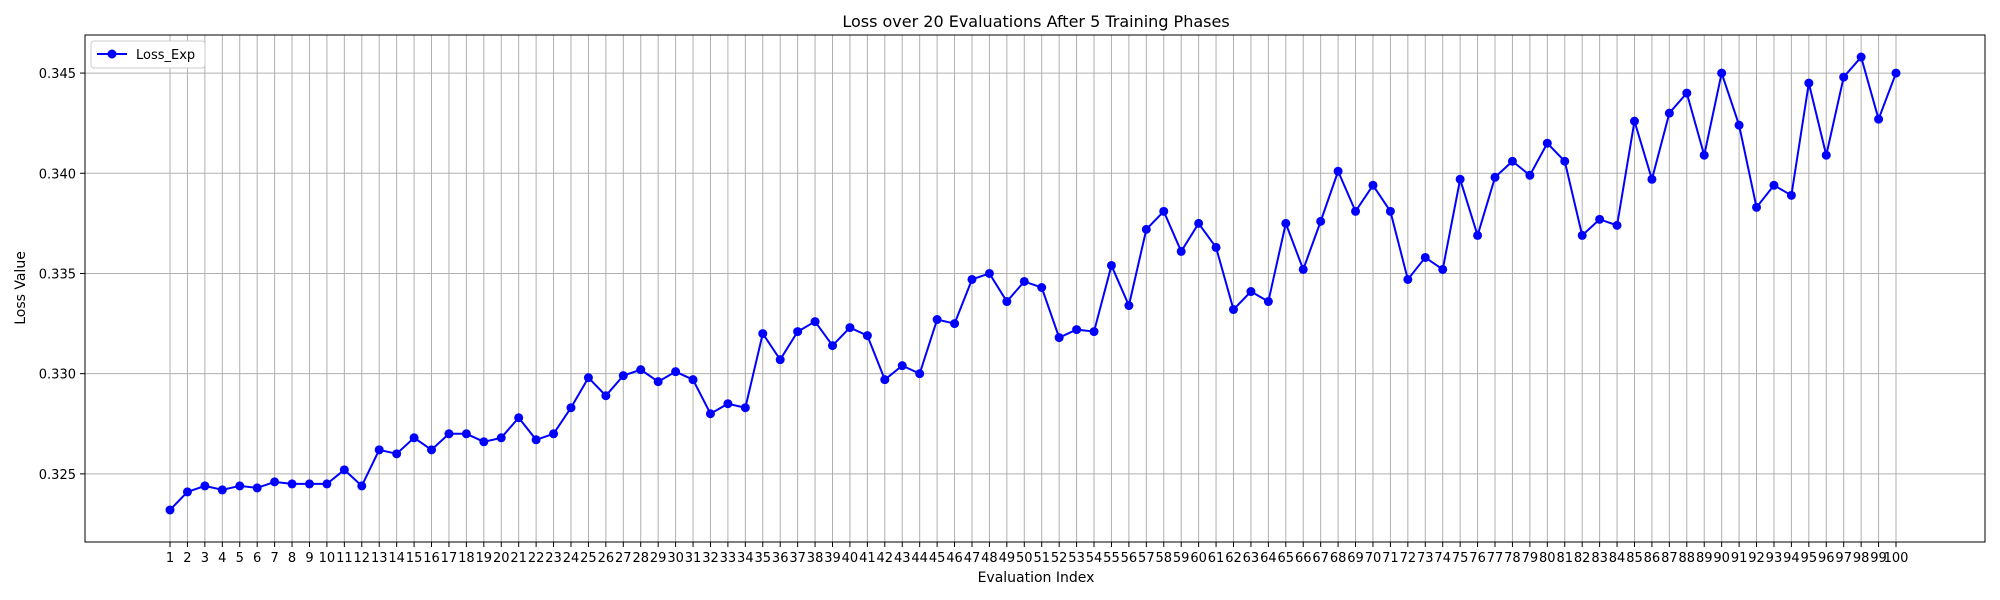 This screenshot has width=2000, height=600. I want to click on x-tick-label: 71, so click(1390, 558).